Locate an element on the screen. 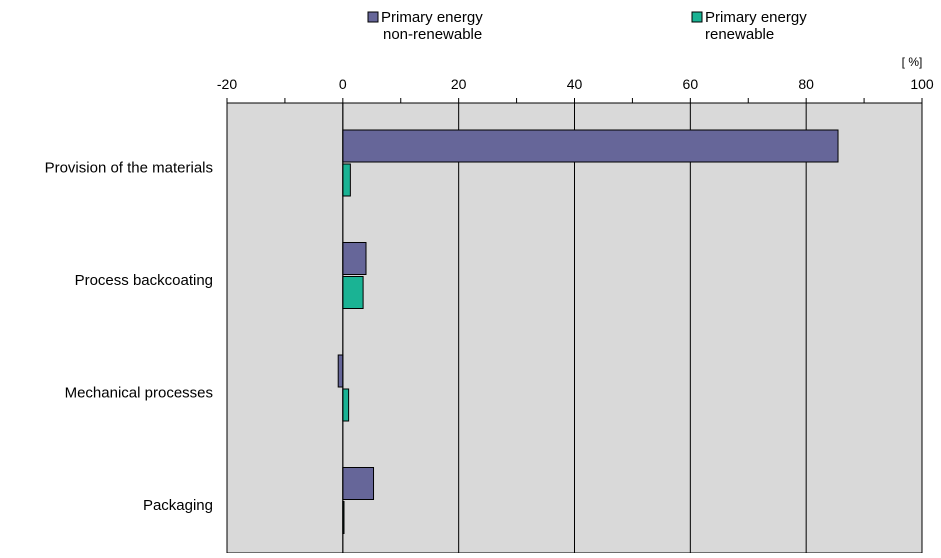  x-tick-label: 20 is located at coordinates (459, 84).